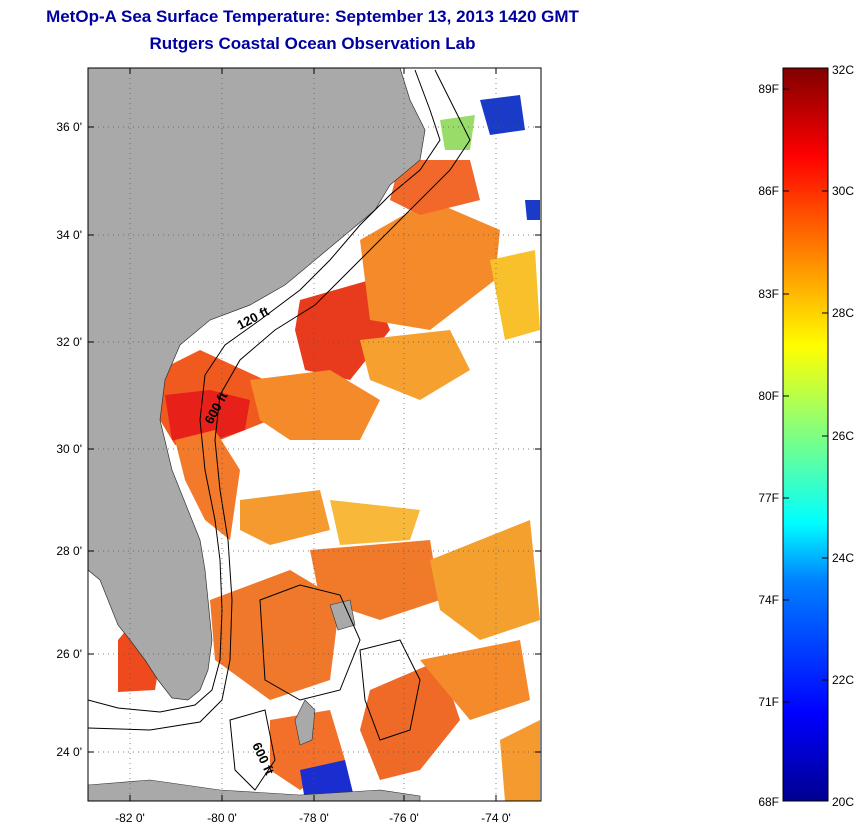 The height and width of the screenshot is (832, 865). What do you see at coordinates (768, 396) in the screenshot?
I see `fahrenheit-label: 80F` at bounding box center [768, 396].